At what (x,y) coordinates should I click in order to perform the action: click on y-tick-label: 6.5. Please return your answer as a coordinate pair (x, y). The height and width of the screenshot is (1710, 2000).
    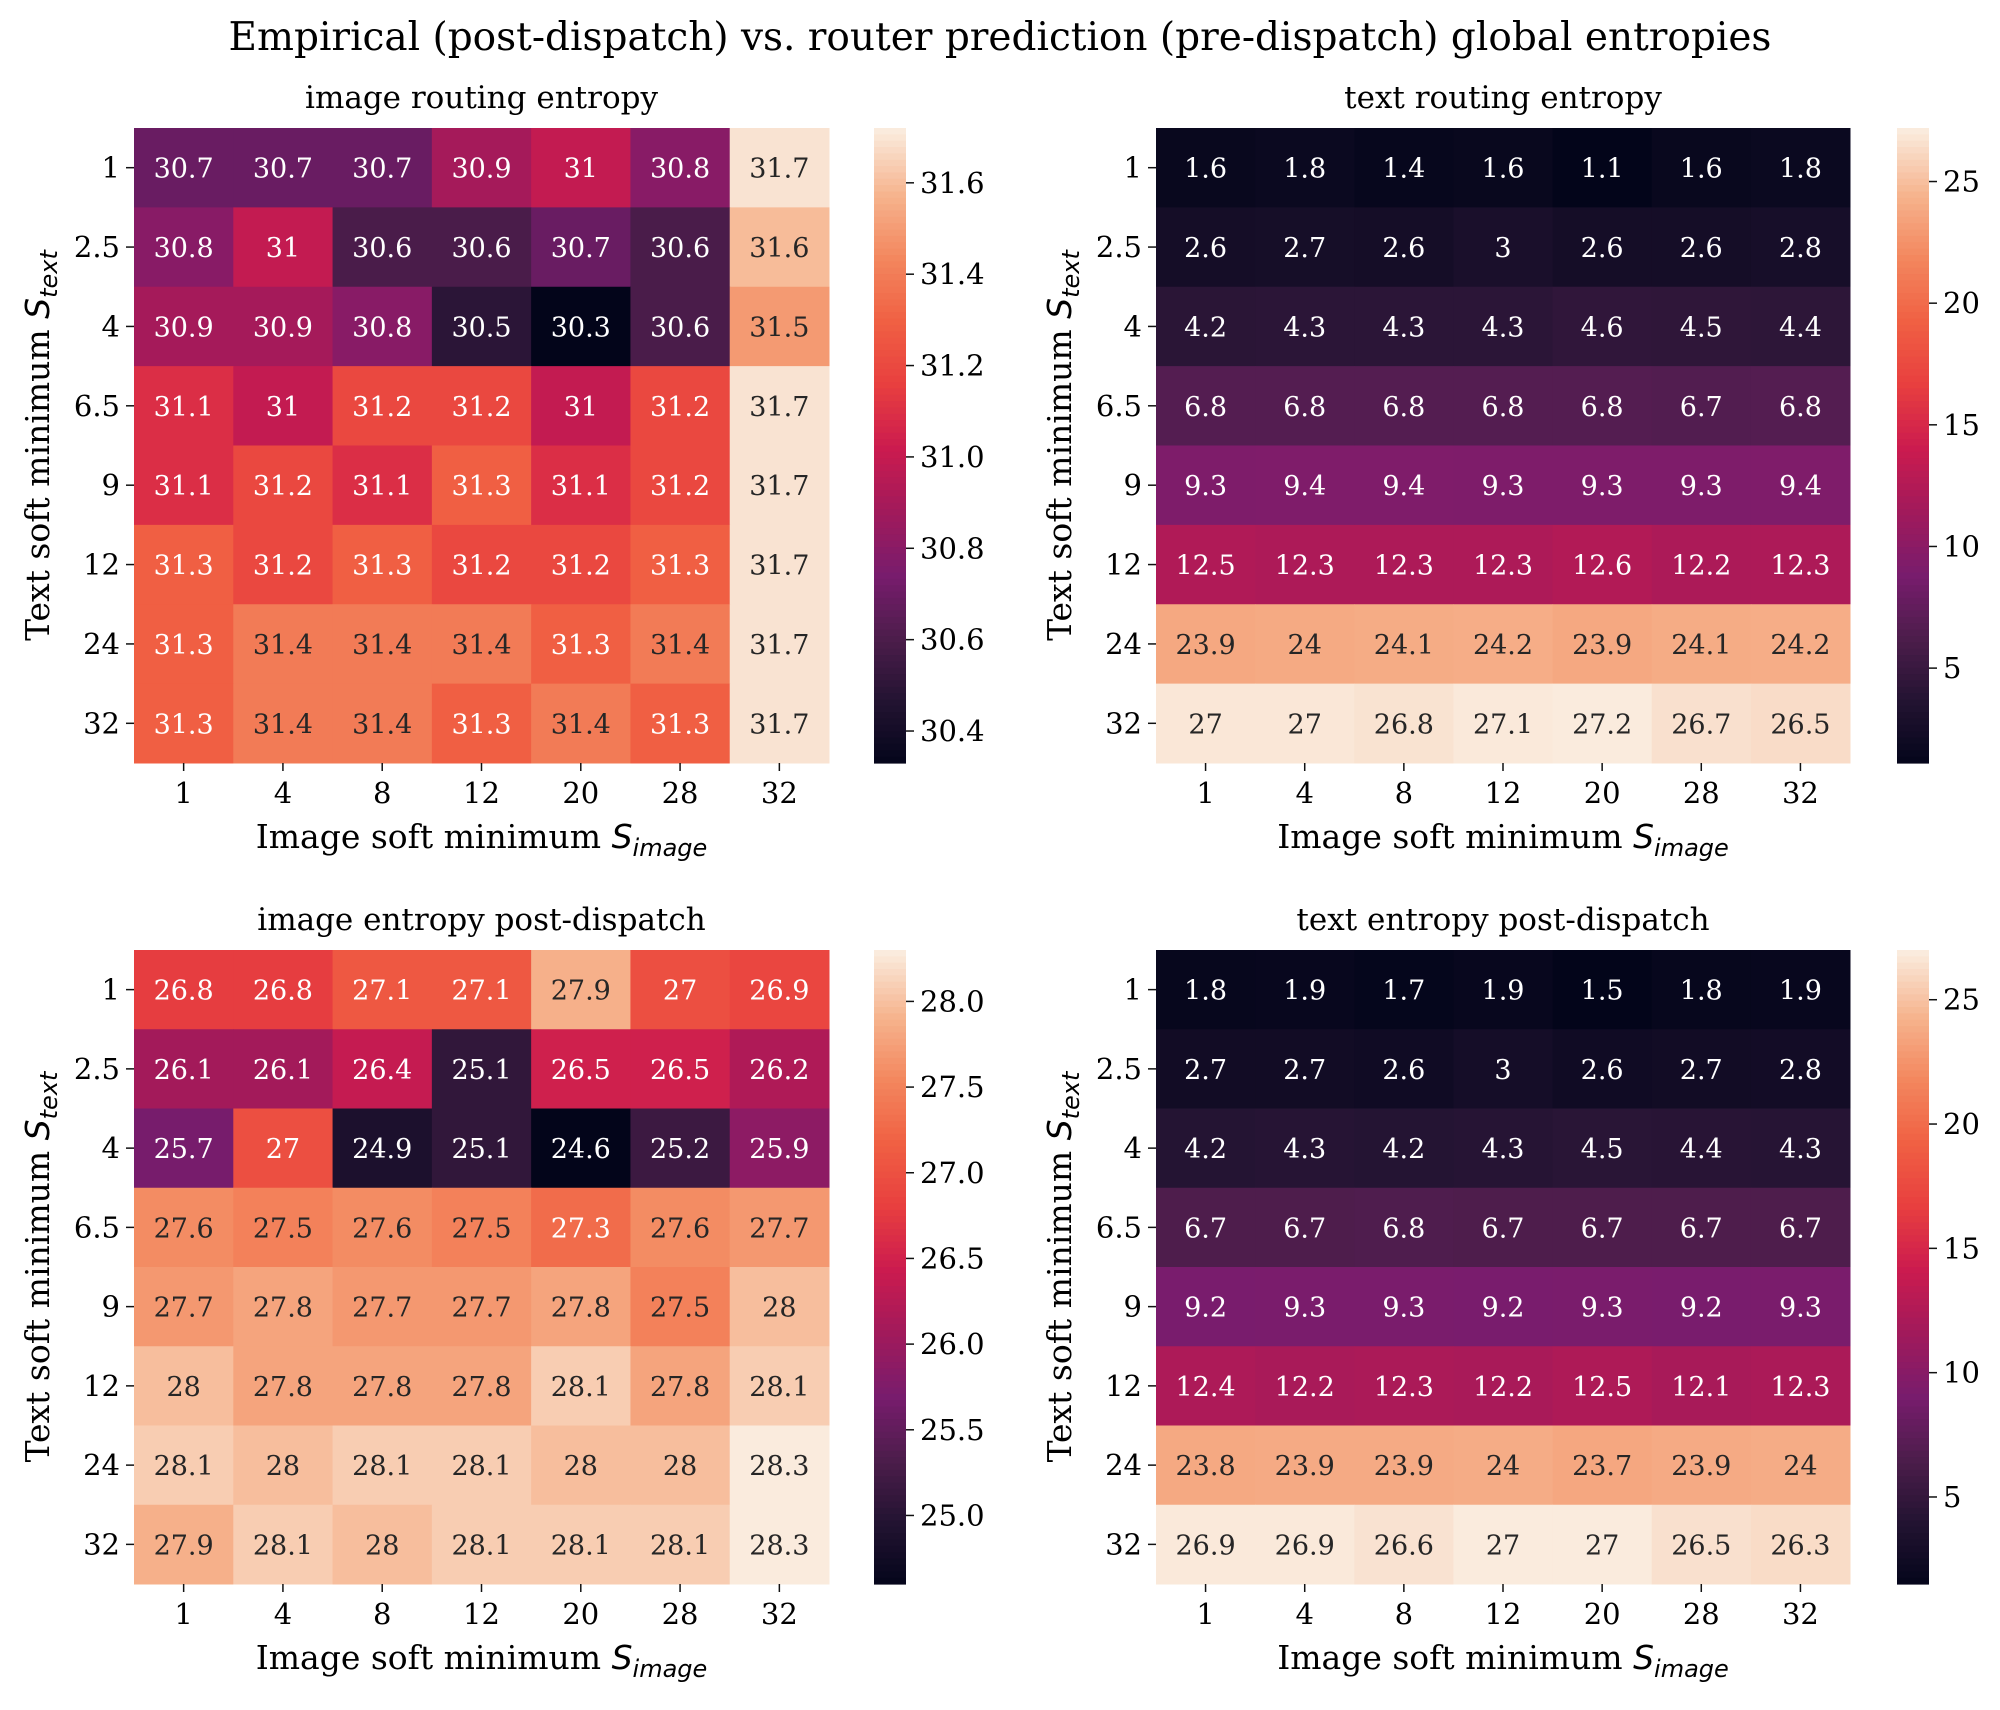
    Looking at the image, I should click on (1119, 1227).